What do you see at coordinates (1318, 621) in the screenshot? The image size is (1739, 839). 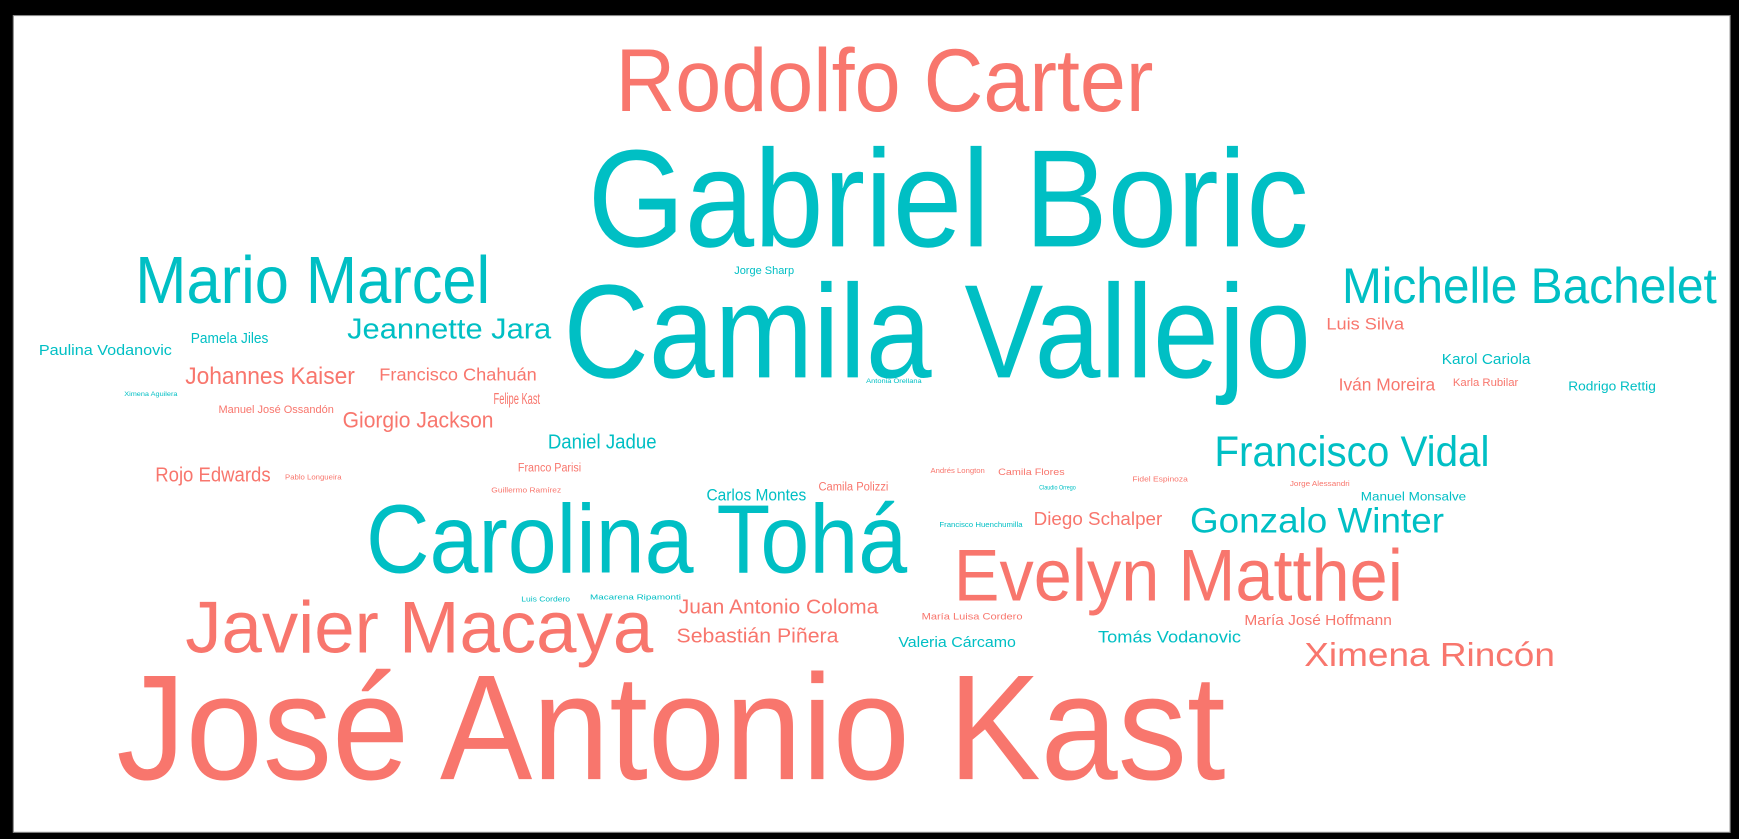 I see `word: María José Hoffmann` at bounding box center [1318, 621].